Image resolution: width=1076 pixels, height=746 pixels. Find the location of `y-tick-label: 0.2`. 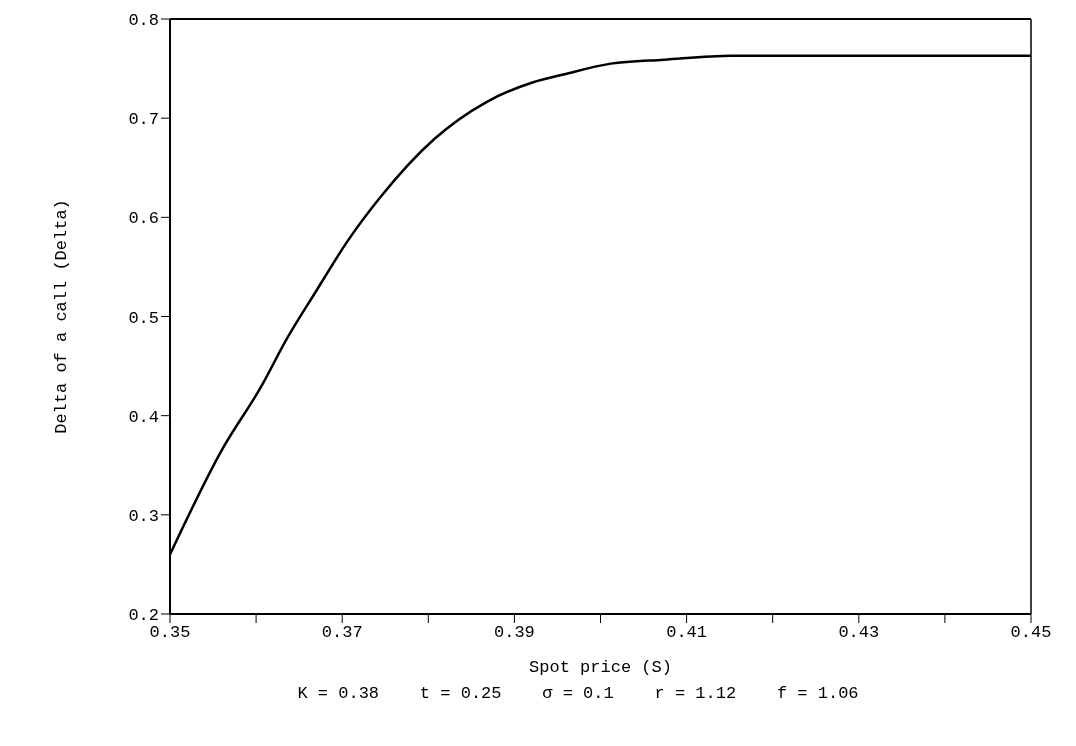

y-tick-label: 0.2 is located at coordinates (143, 616).